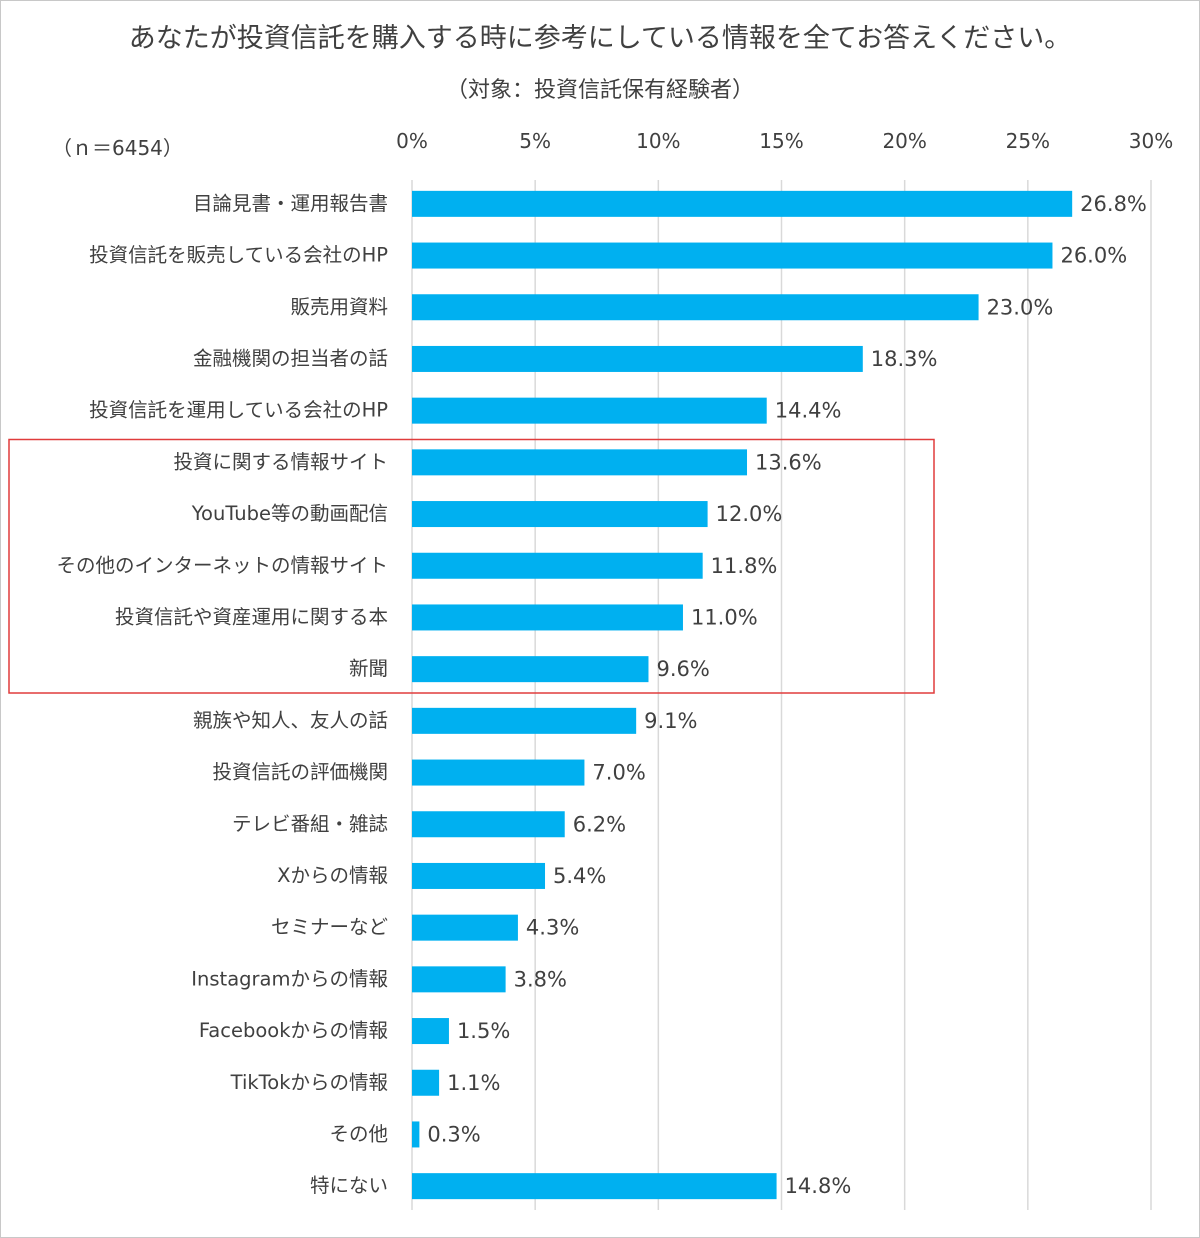 Image resolution: width=1200 pixels, height=1238 pixels. I want to click on x-tick-label: 10%, so click(658, 141).